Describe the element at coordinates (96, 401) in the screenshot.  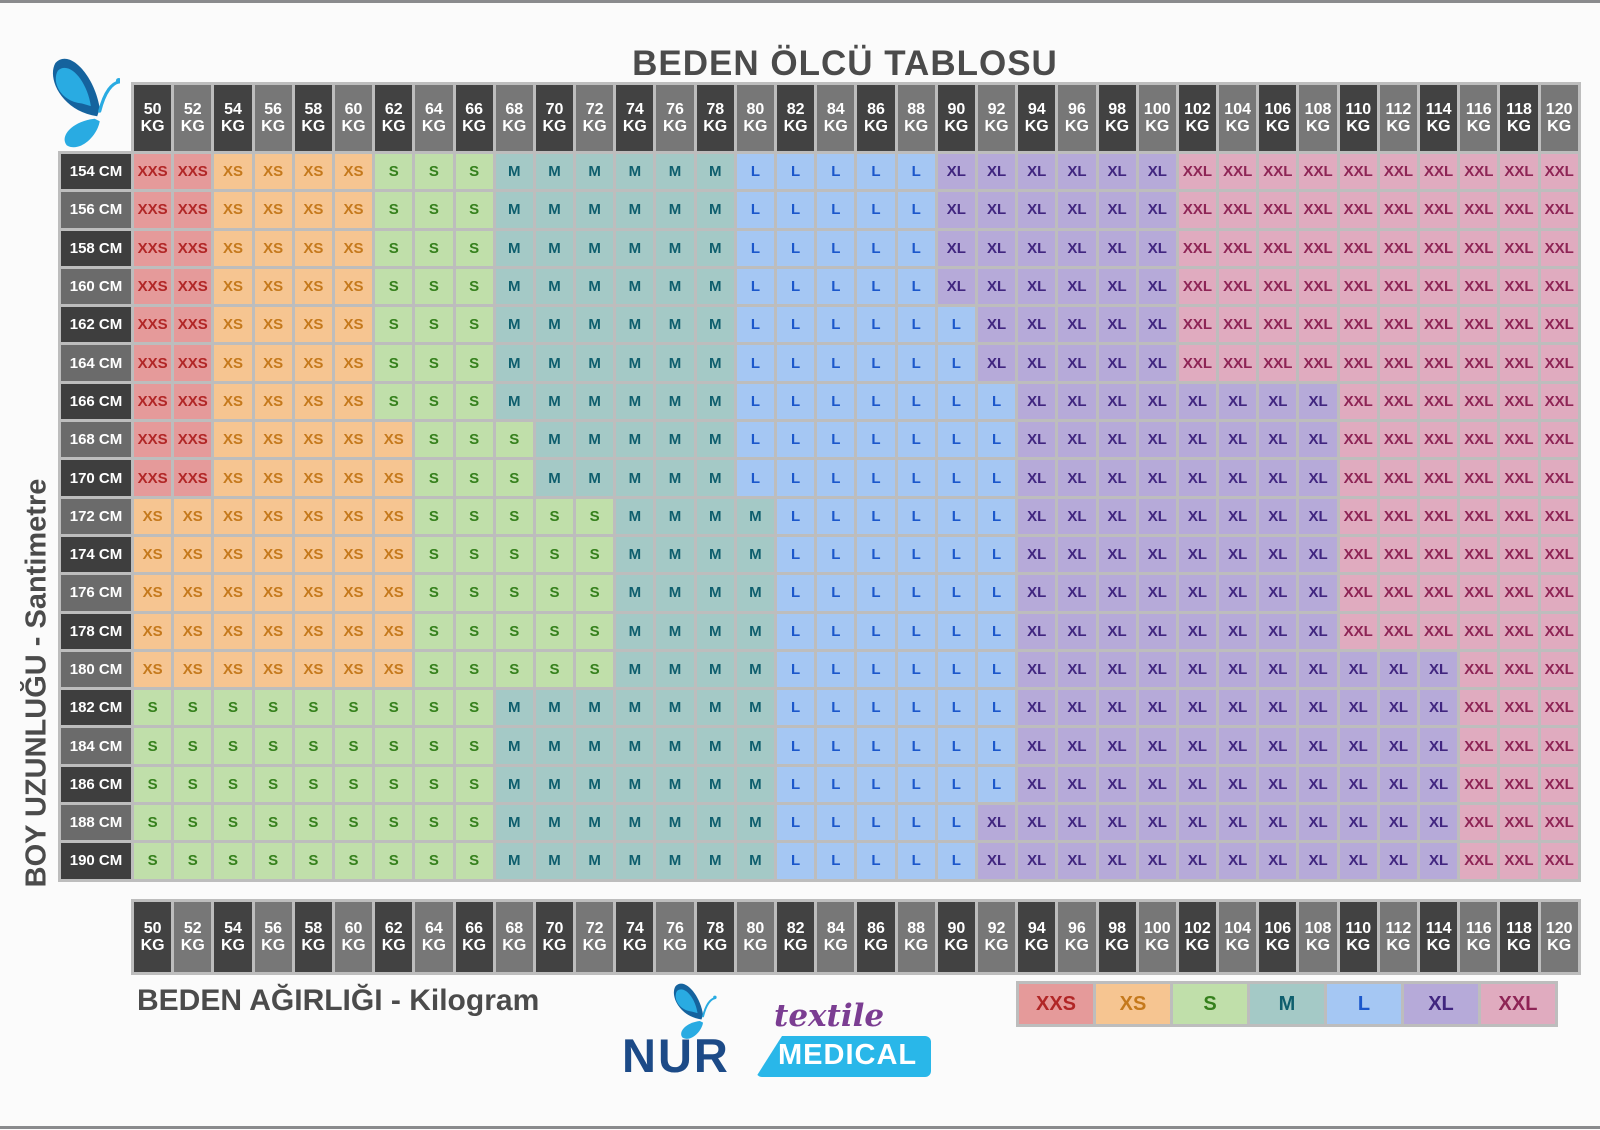
I see `height-header-cell: 166 CM` at that location.